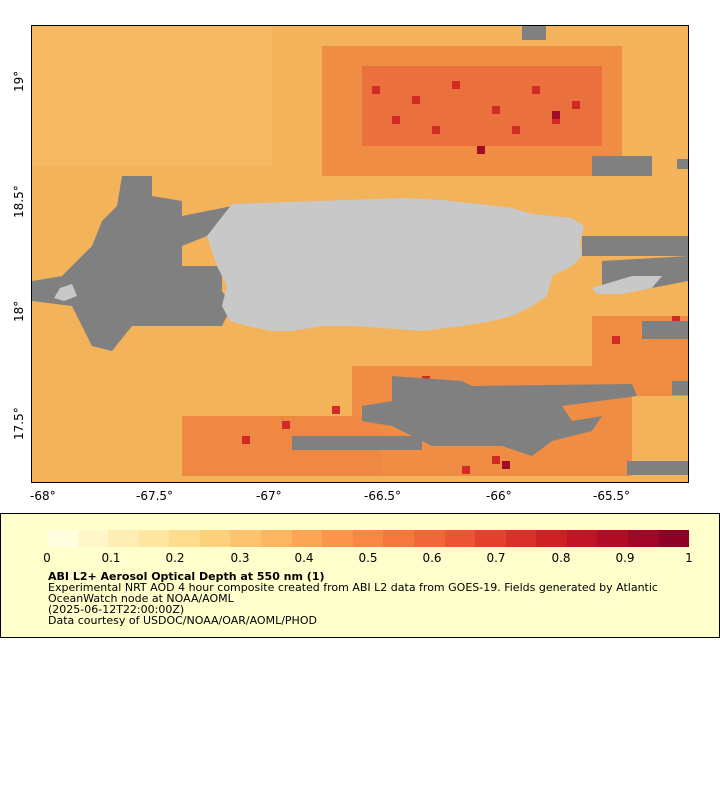 The width and height of the screenshot is (720, 800). Describe the element at coordinates (116, 609) in the screenshot. I see `legend-timestamp: (2025-06-12T22:00:00Z)` at that location.